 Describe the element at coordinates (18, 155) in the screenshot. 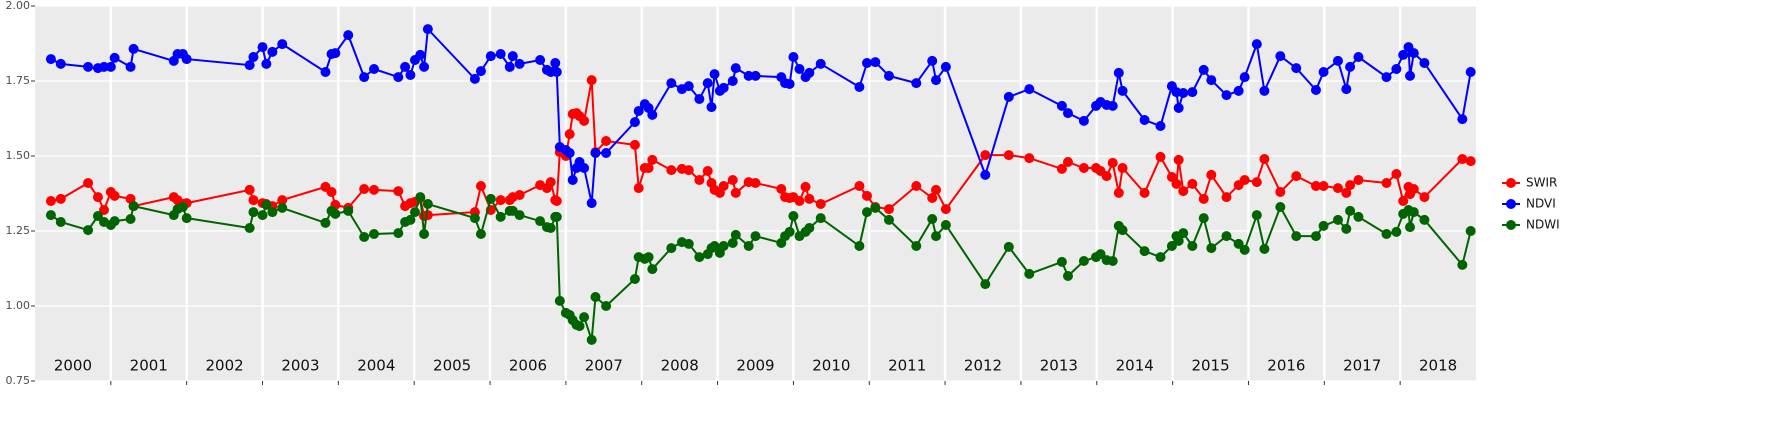

I see `y-tick-label: 1.50` at that location.